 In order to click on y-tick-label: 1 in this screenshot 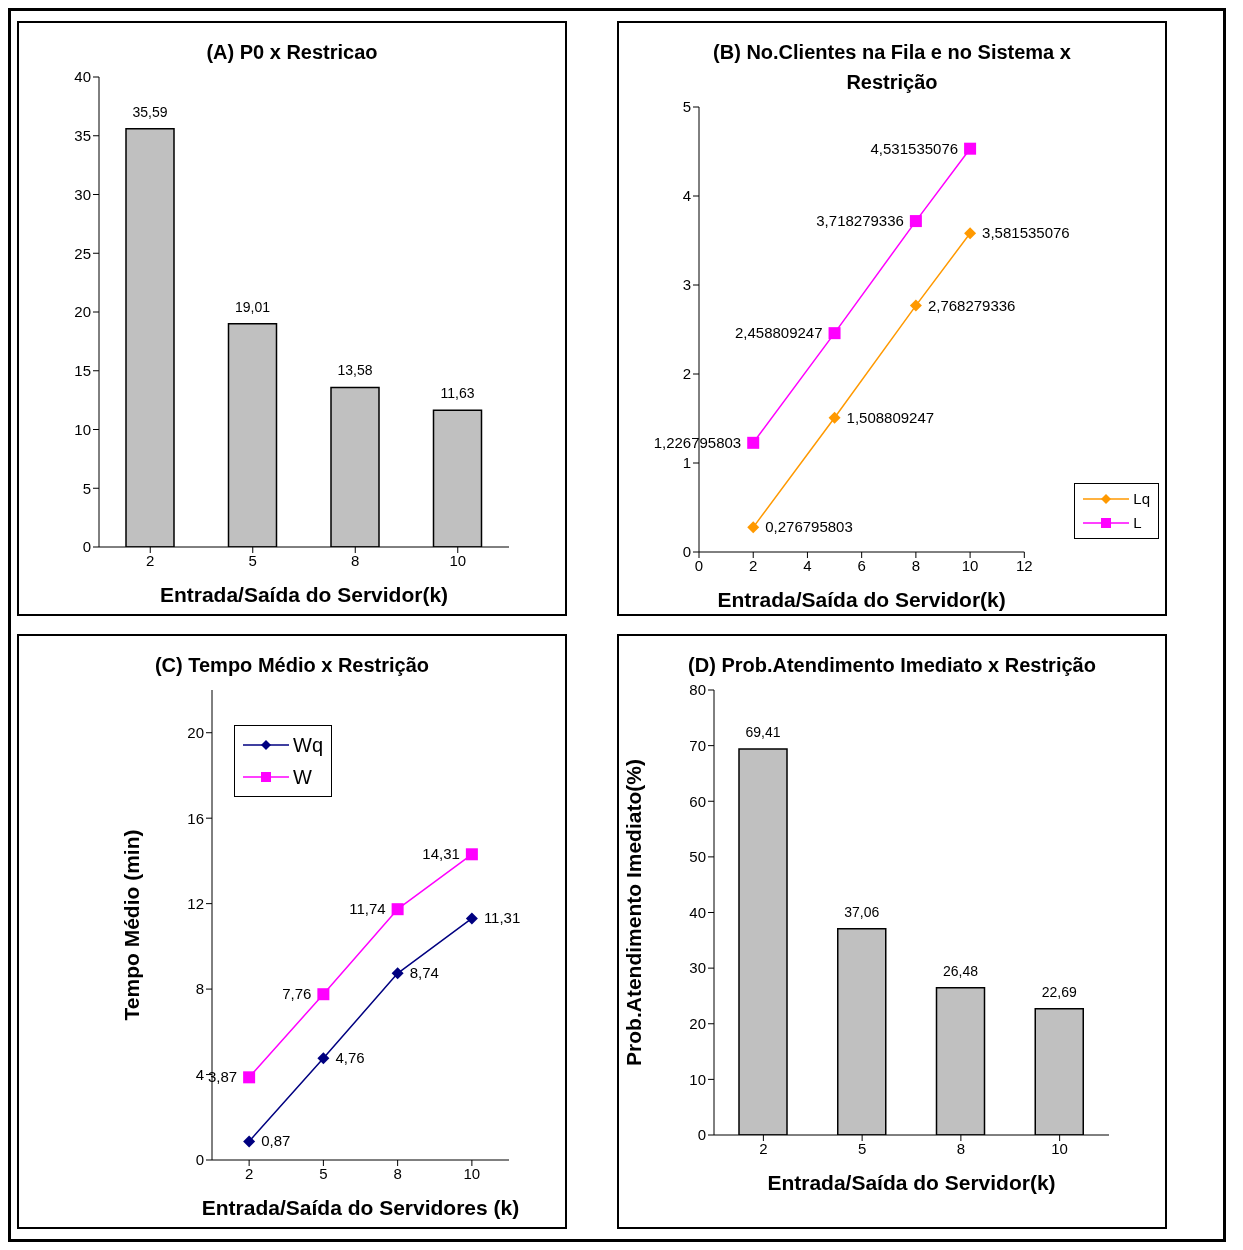, I will do `click(686, 463)`.